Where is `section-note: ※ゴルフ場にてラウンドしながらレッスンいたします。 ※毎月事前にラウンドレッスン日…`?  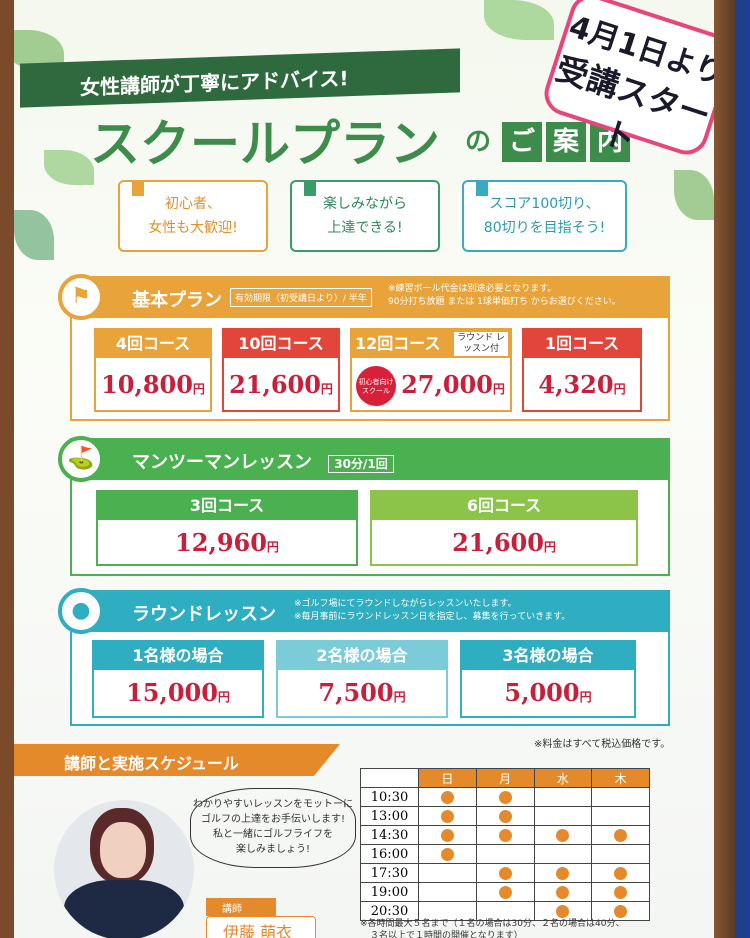 section-note: ※ゴルフ場にてラウンドしながらレッスンいたします。 ※毎月事前にラウンドレッスン日… is located at coordinates (432, 610).